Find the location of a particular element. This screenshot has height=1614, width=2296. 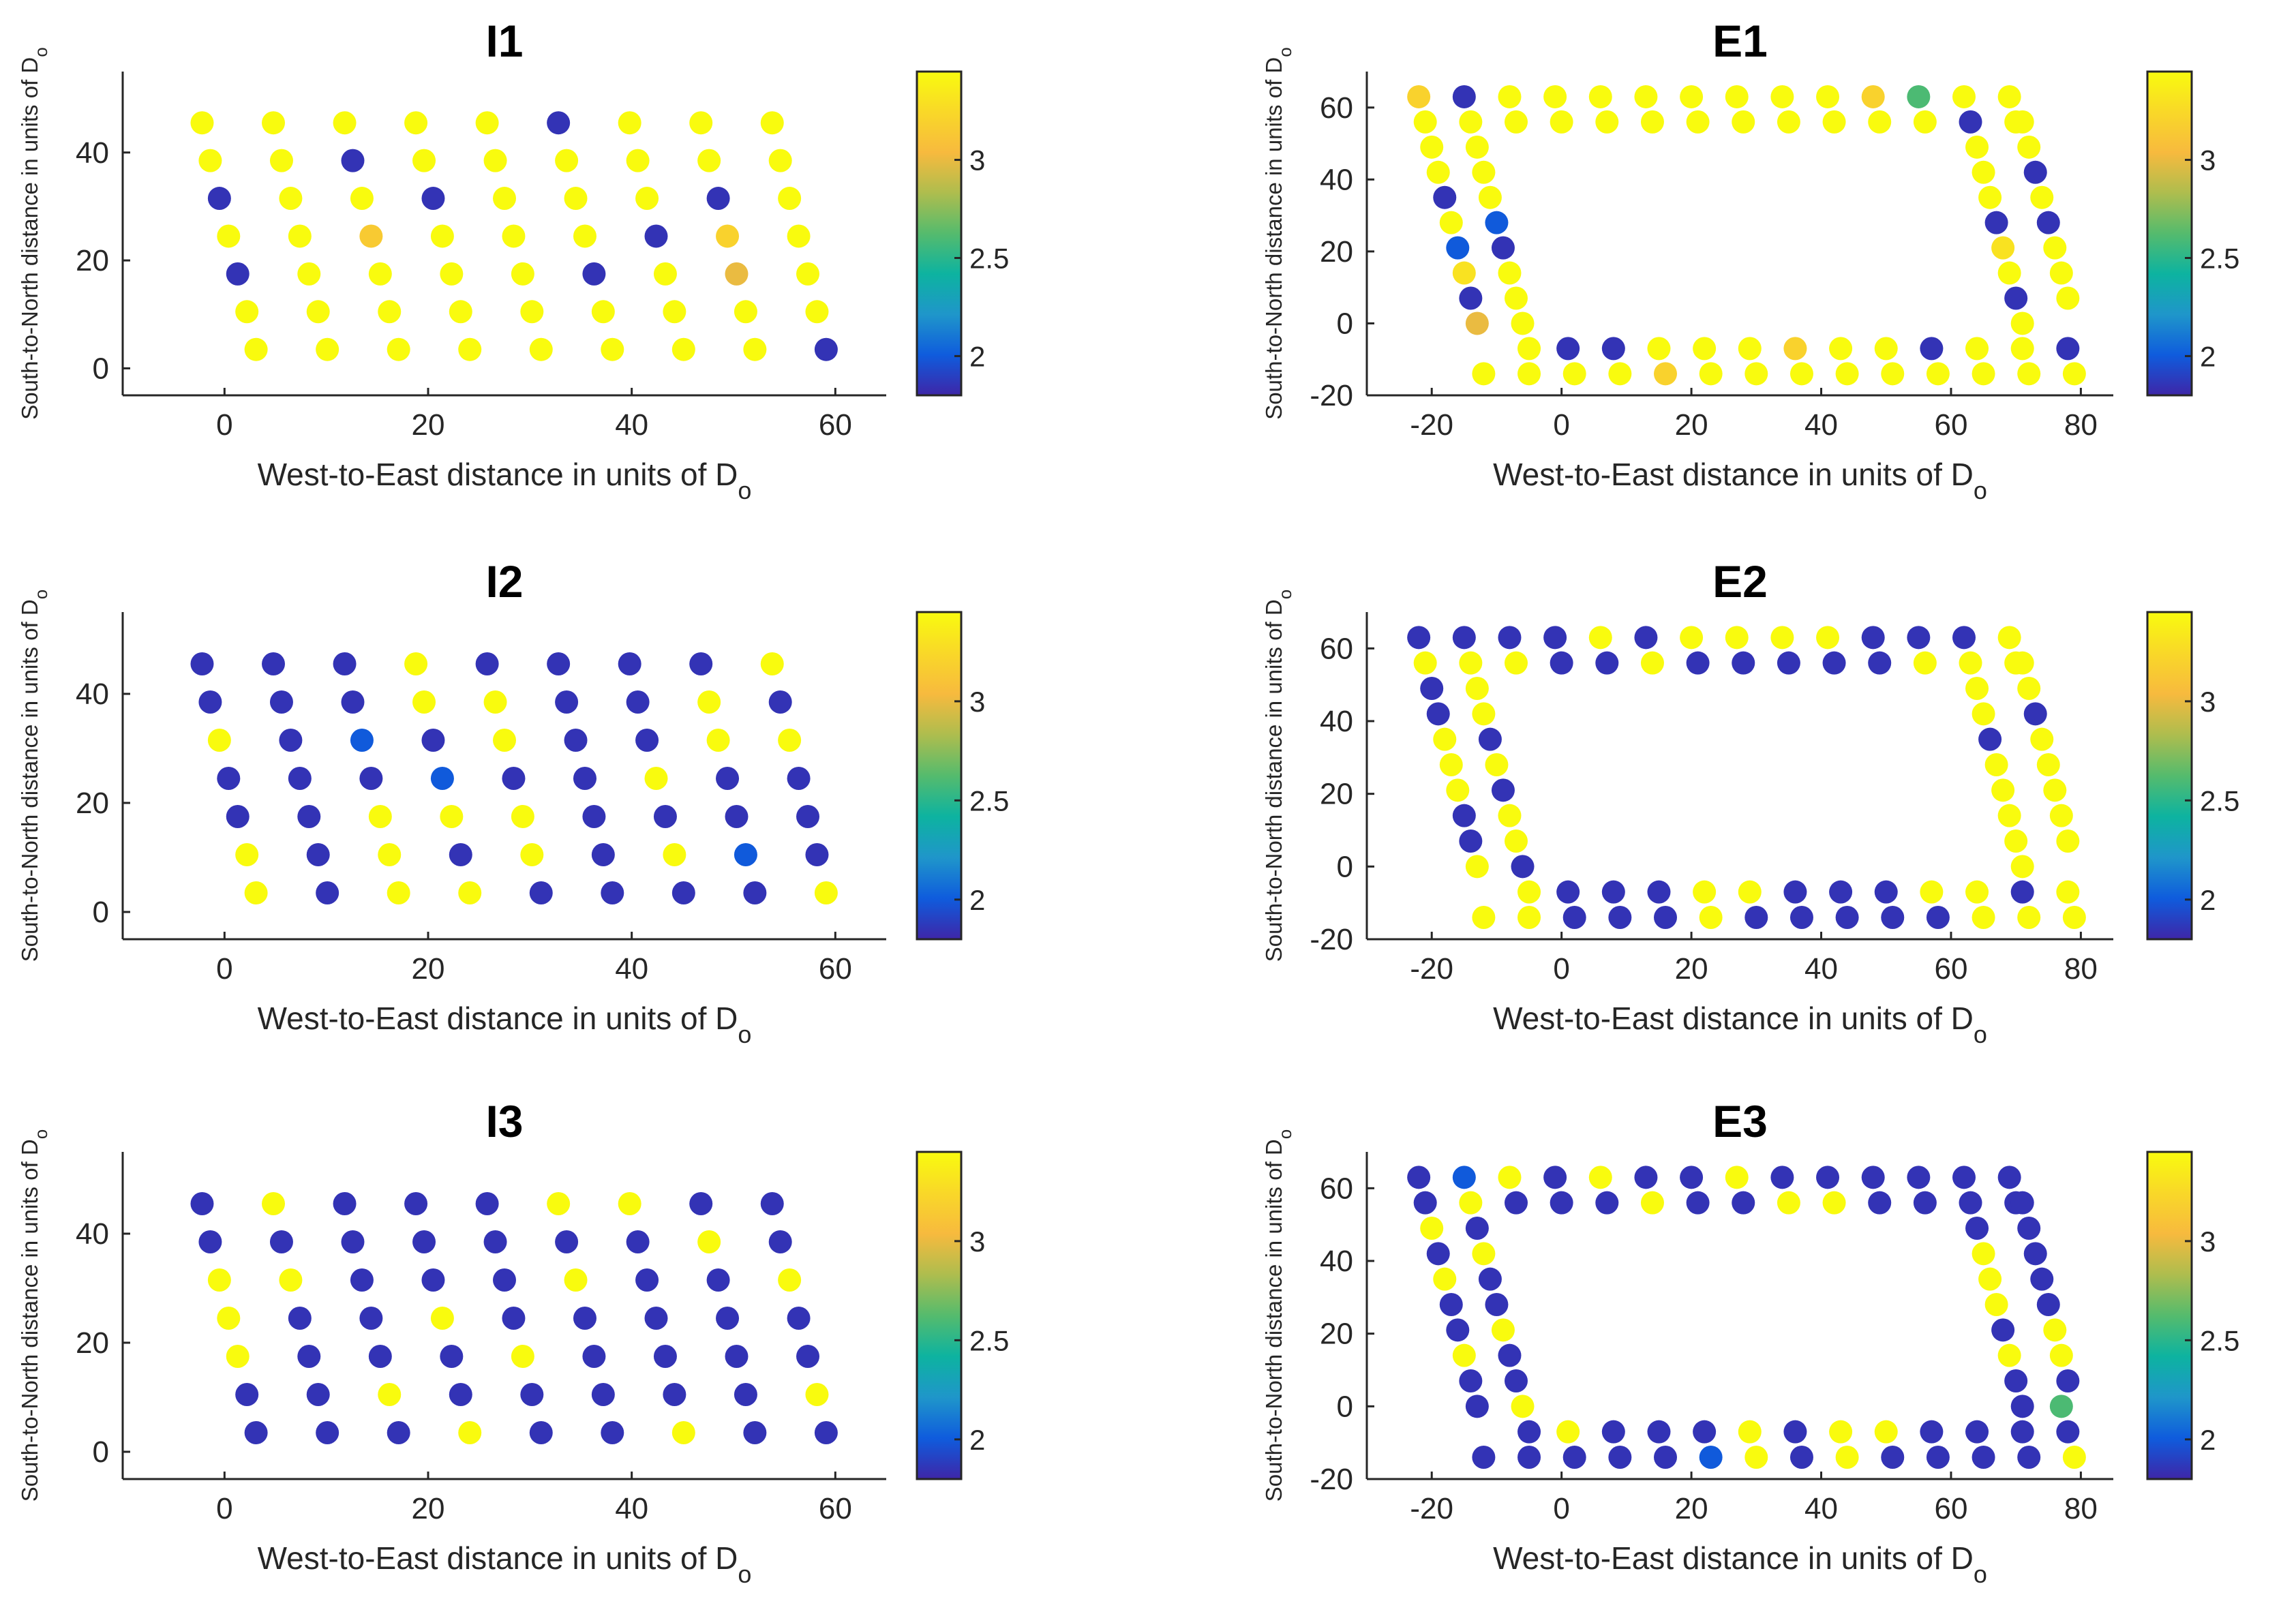

x-axis-label-text: West-to-East distance in units of D is located at coordinates (1733, 474).